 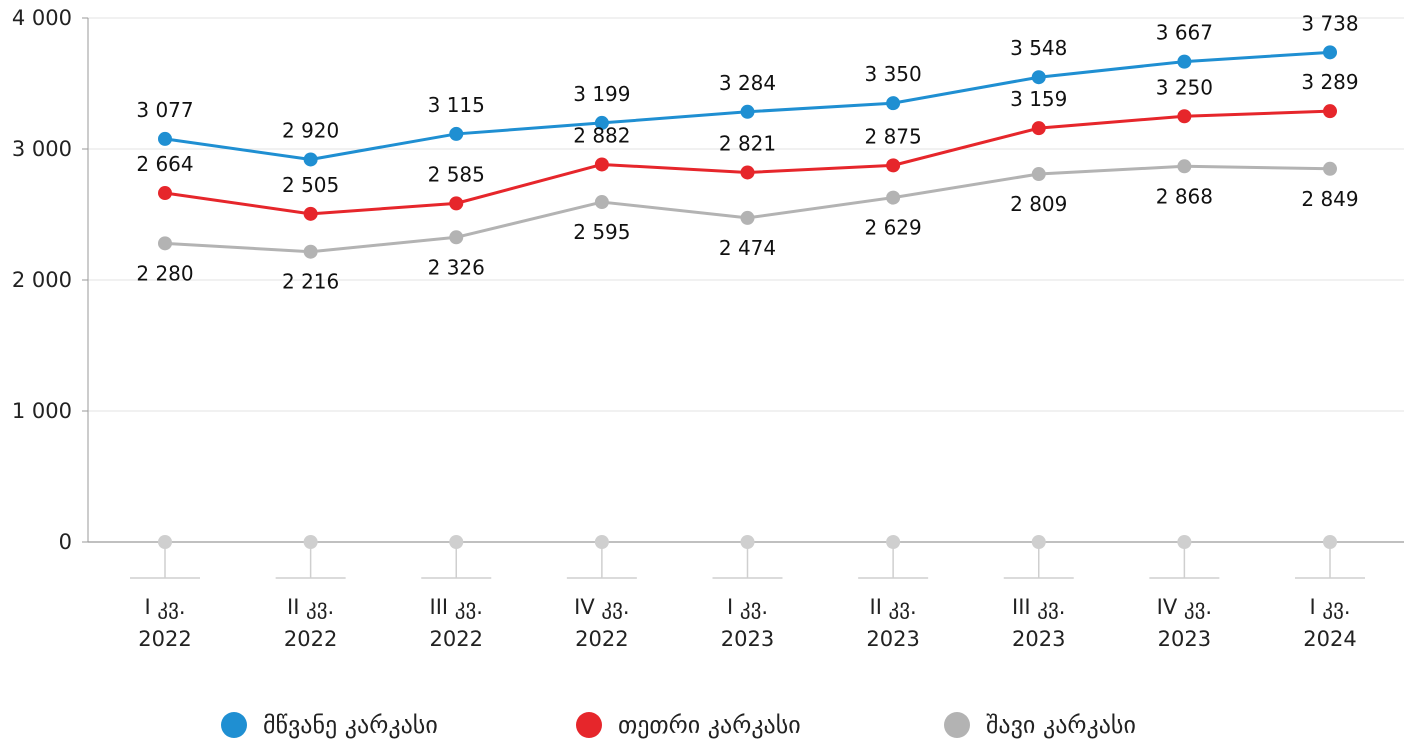 What do you see at coordinates (1329, 82) in the screenshot?
I see `data-label: 3 289` at bounding box center [1329, 82].